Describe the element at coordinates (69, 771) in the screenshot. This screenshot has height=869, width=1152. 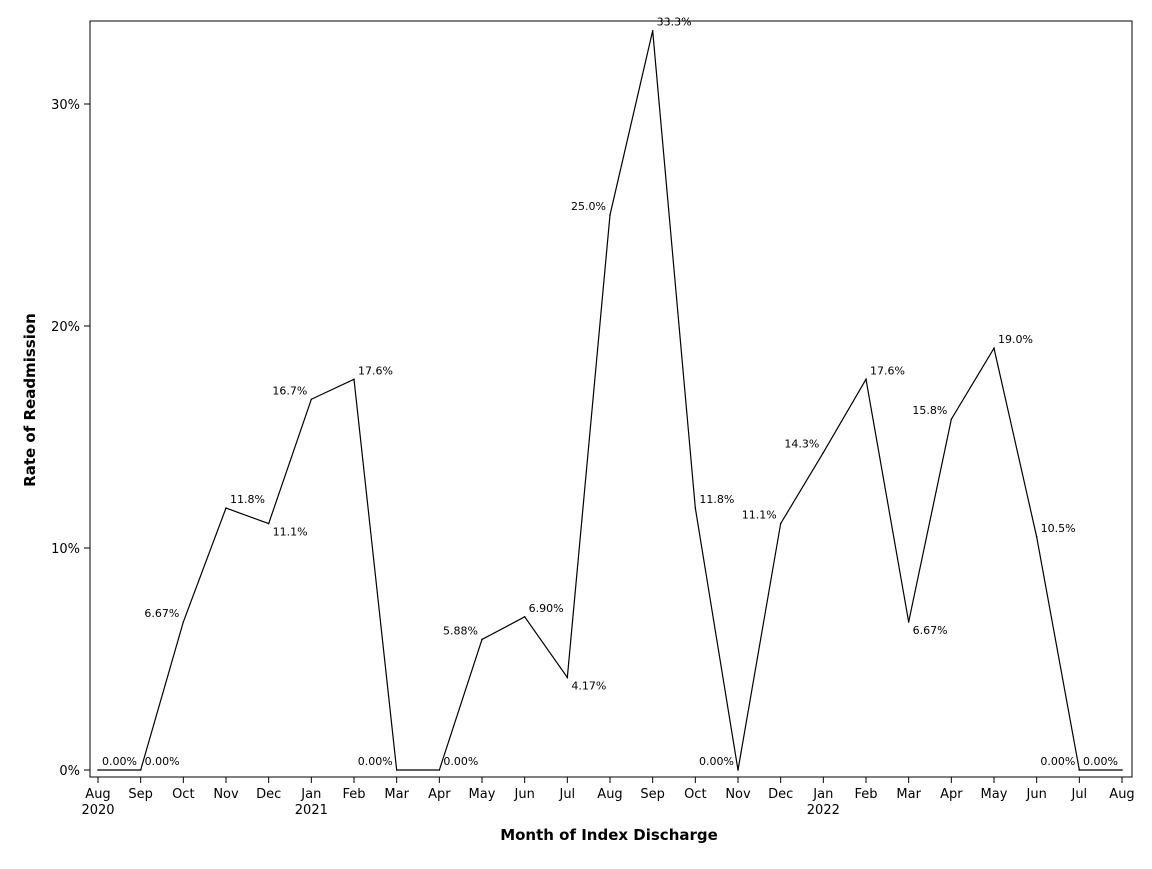
I see `y-tick-label: 0%` at that location.